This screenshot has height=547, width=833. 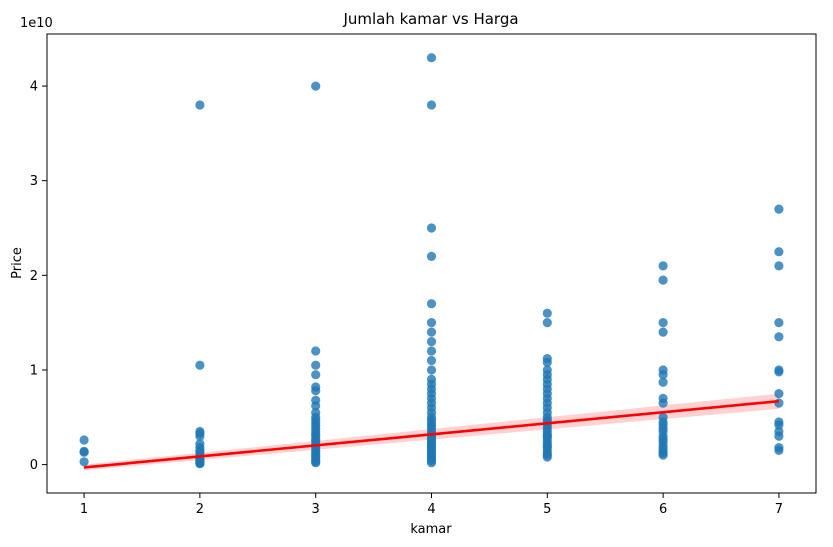 I want to click on x-tick-label: 2, so click(x=200, y=509).